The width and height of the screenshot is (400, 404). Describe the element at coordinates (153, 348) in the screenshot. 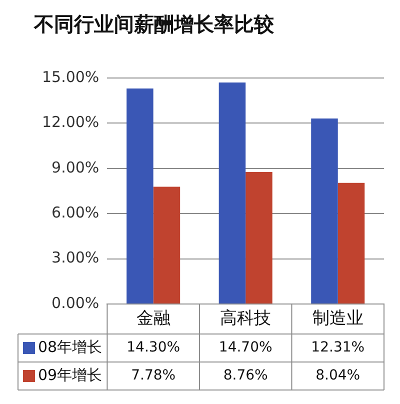

I see `data-label: 14.30%` at that location.